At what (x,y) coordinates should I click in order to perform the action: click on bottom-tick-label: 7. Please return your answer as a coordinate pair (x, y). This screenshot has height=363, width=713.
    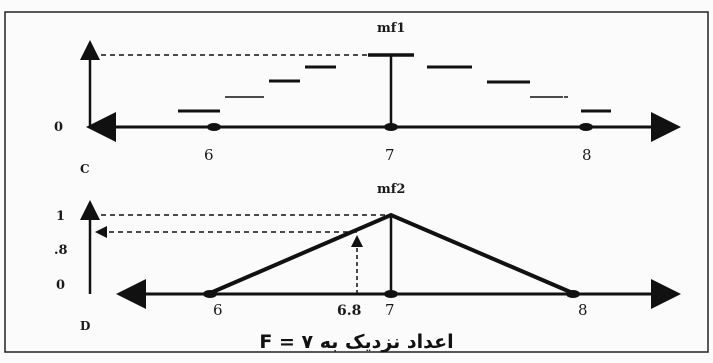
    Looking at the image, I should click on (390, 310).